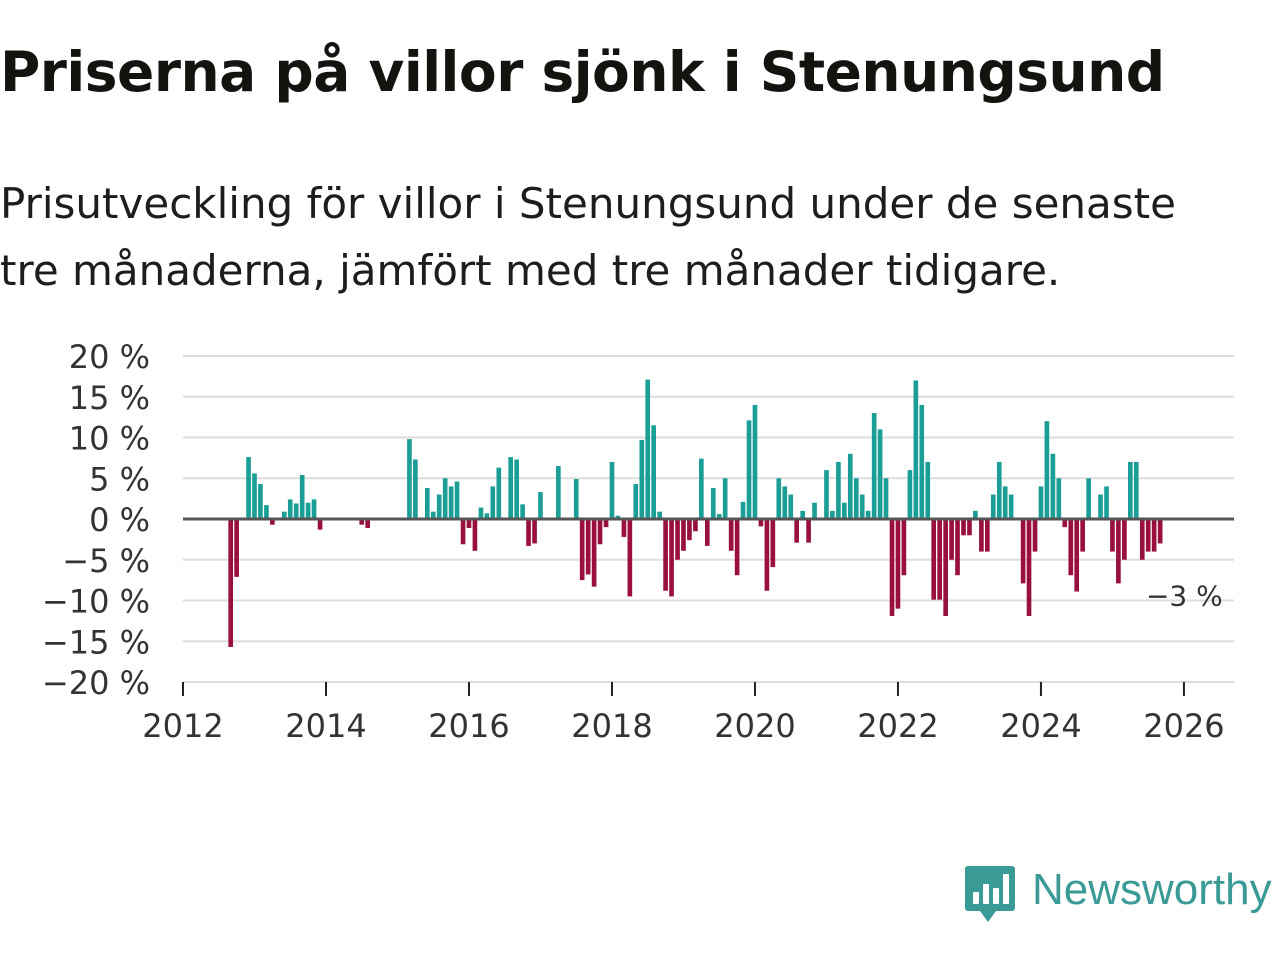  I want to click on y-tick-label: −5 %, so click(106, 561).